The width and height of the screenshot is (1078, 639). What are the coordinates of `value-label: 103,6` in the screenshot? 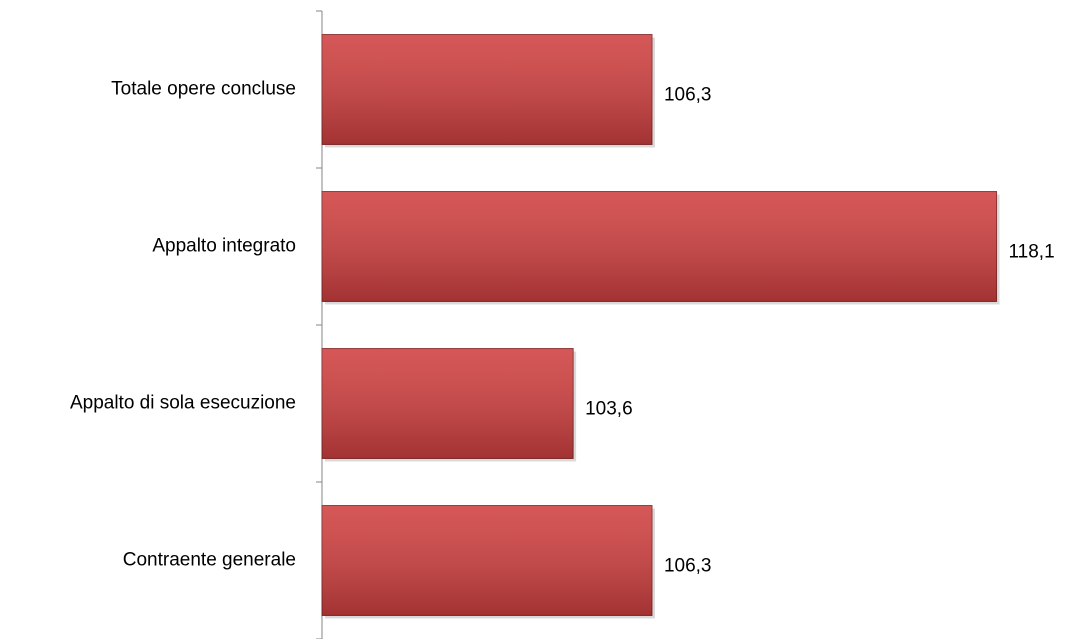 It's located at (609, 409).